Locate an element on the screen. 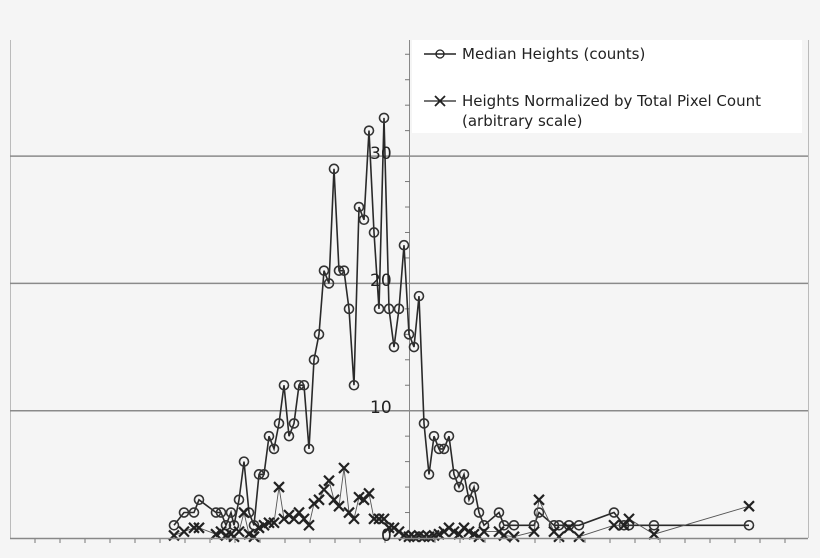 The width and height of the screenshot is (820, 558). y-tick-label-0: 0 is located at coordinates (386, 536).